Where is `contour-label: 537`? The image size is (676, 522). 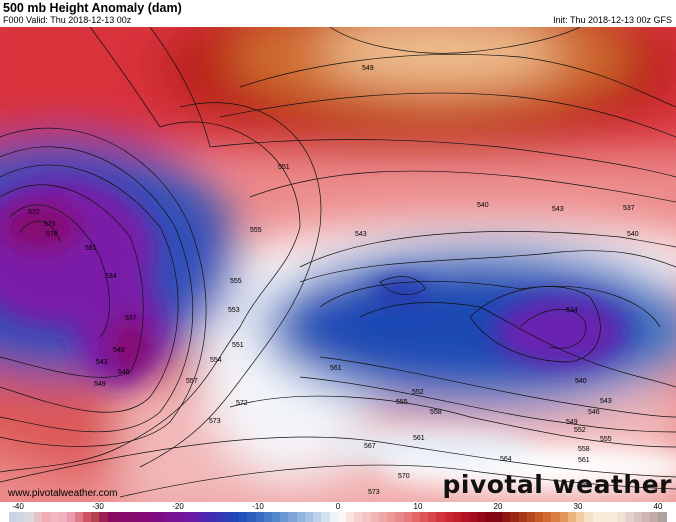
contour-label: 537 is located at coordinates (629, 208).